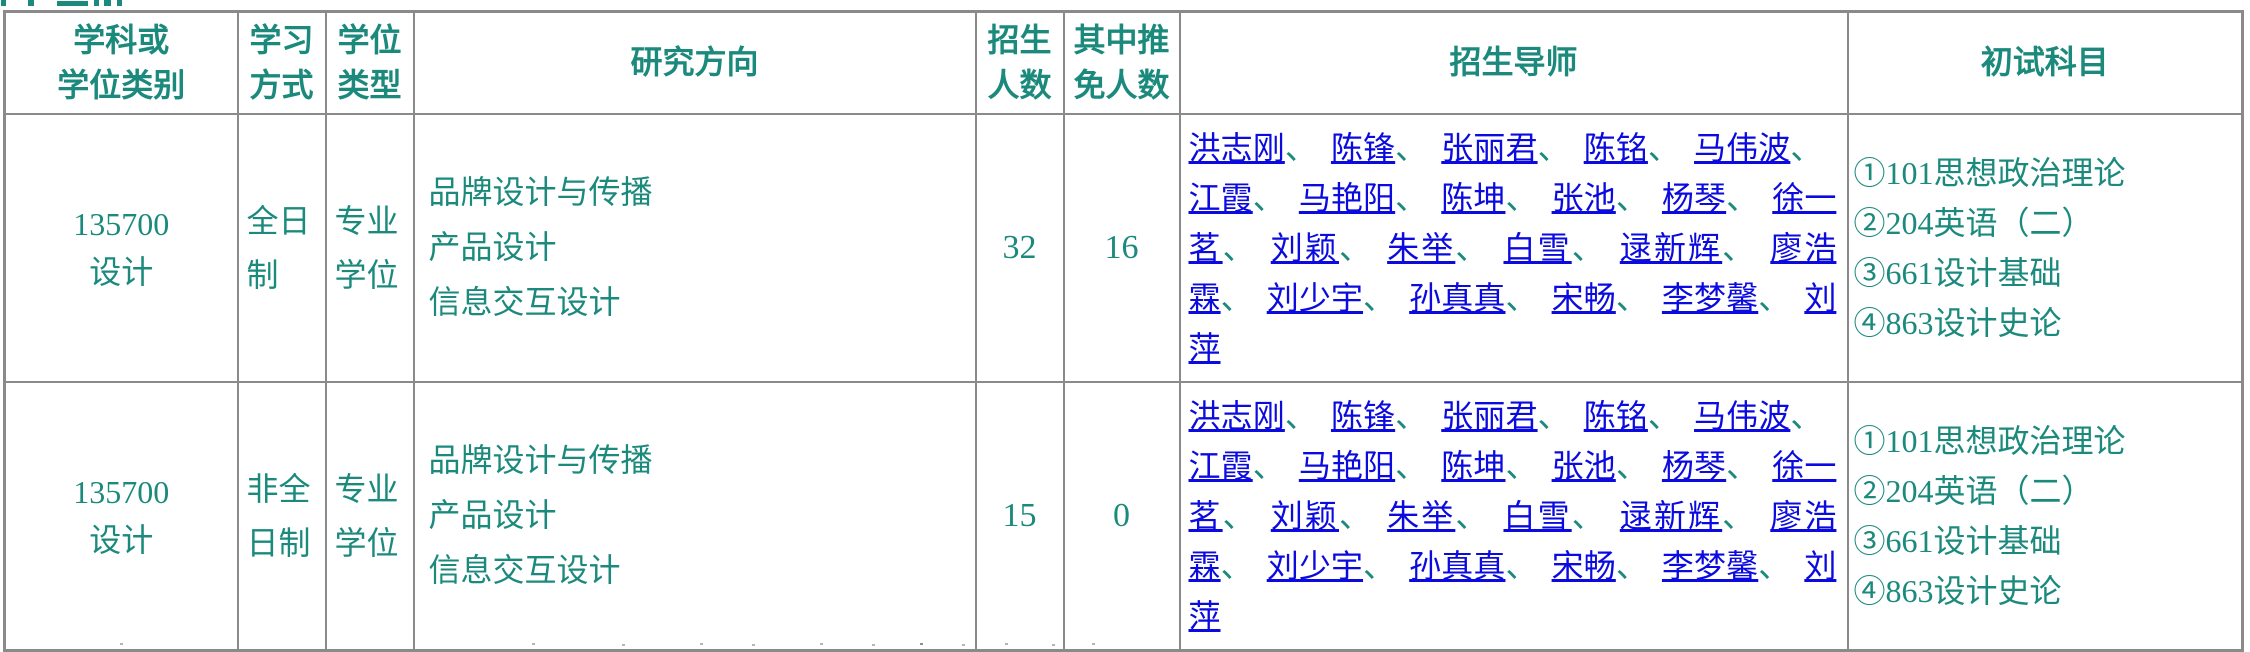 The image size is (2250, 652). I want to click on header-line: 方式, so click(281, 84).